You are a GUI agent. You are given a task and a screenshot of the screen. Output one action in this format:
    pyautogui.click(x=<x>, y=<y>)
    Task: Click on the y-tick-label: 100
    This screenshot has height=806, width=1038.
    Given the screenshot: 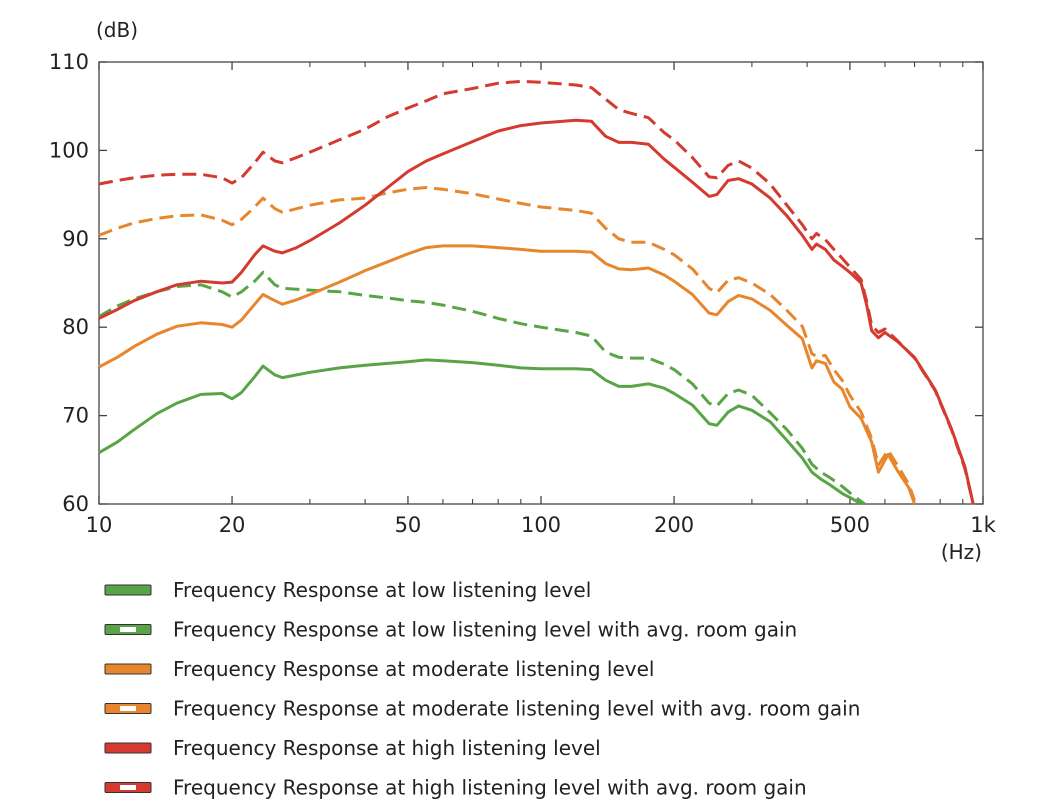 What is the action you would take?
    pyautogui.click(x=69, y=150)
    